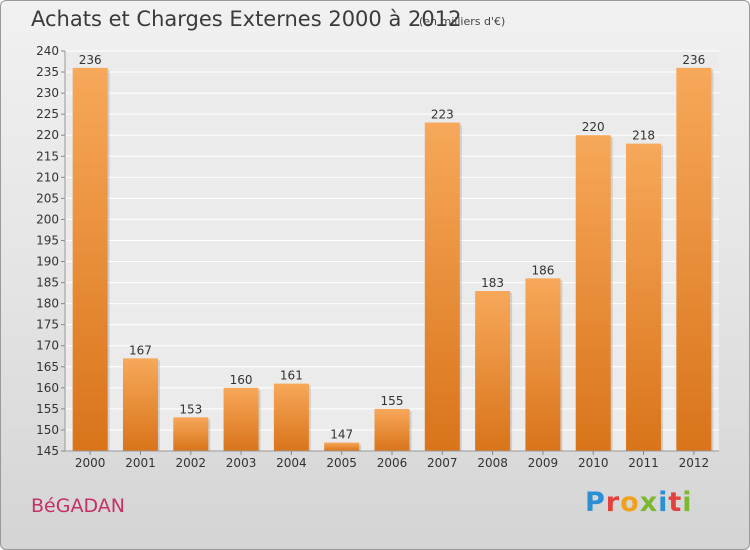 The height and width of the screenshot is (550, 750). Describe the element at coordinates (291, 376) in the screenshot. I see `data-label: 161` at that location.